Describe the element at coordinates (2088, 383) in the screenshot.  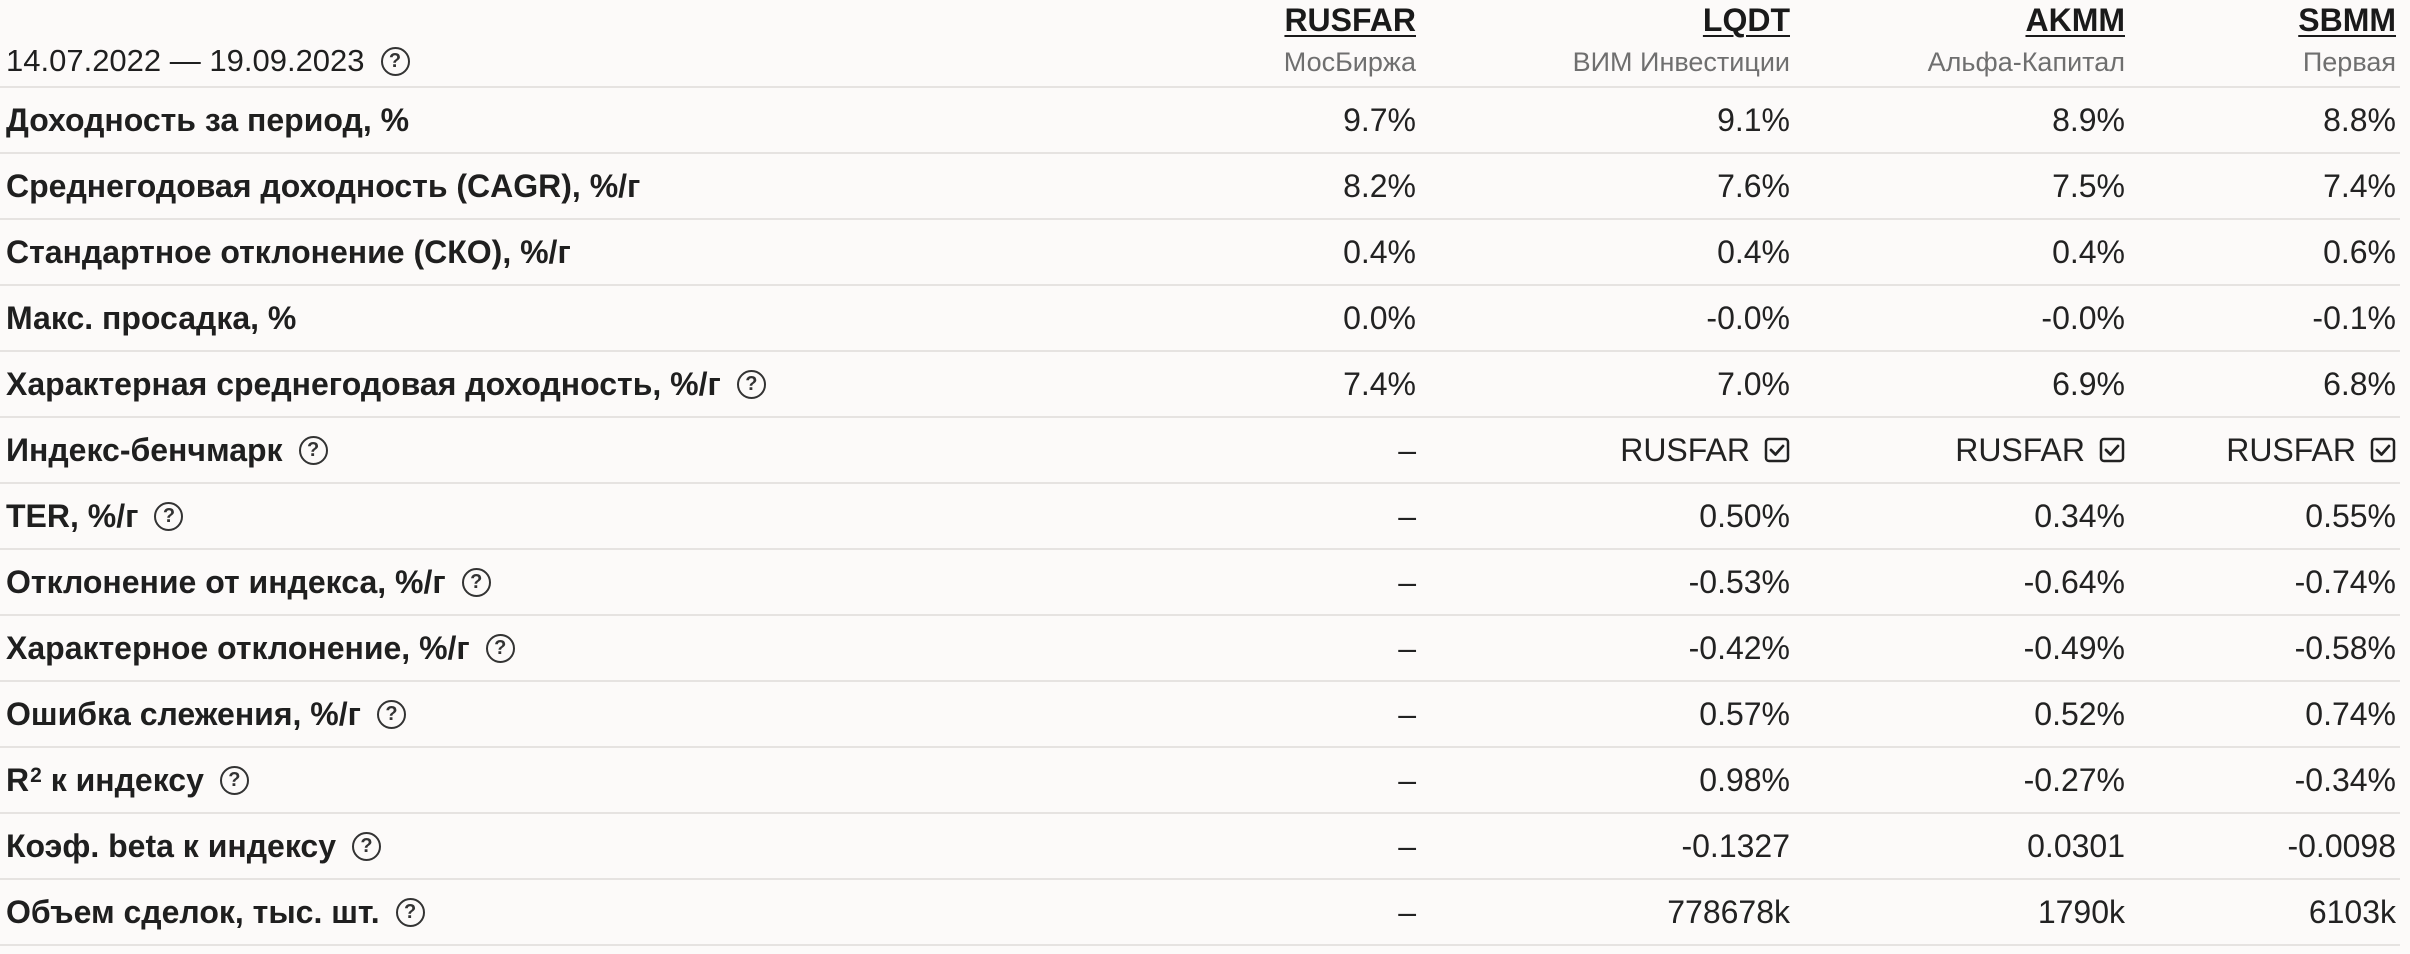
I see `cell-value: 6.9%` at that location.